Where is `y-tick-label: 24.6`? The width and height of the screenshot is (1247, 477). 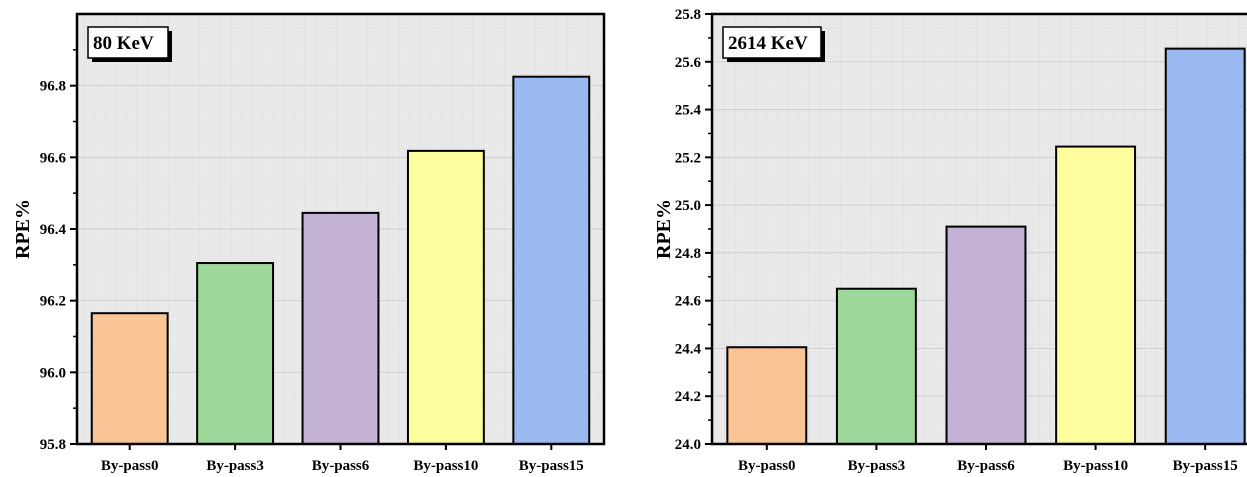 y-tick-label: 24.6 is located at coordinates (688, 302).